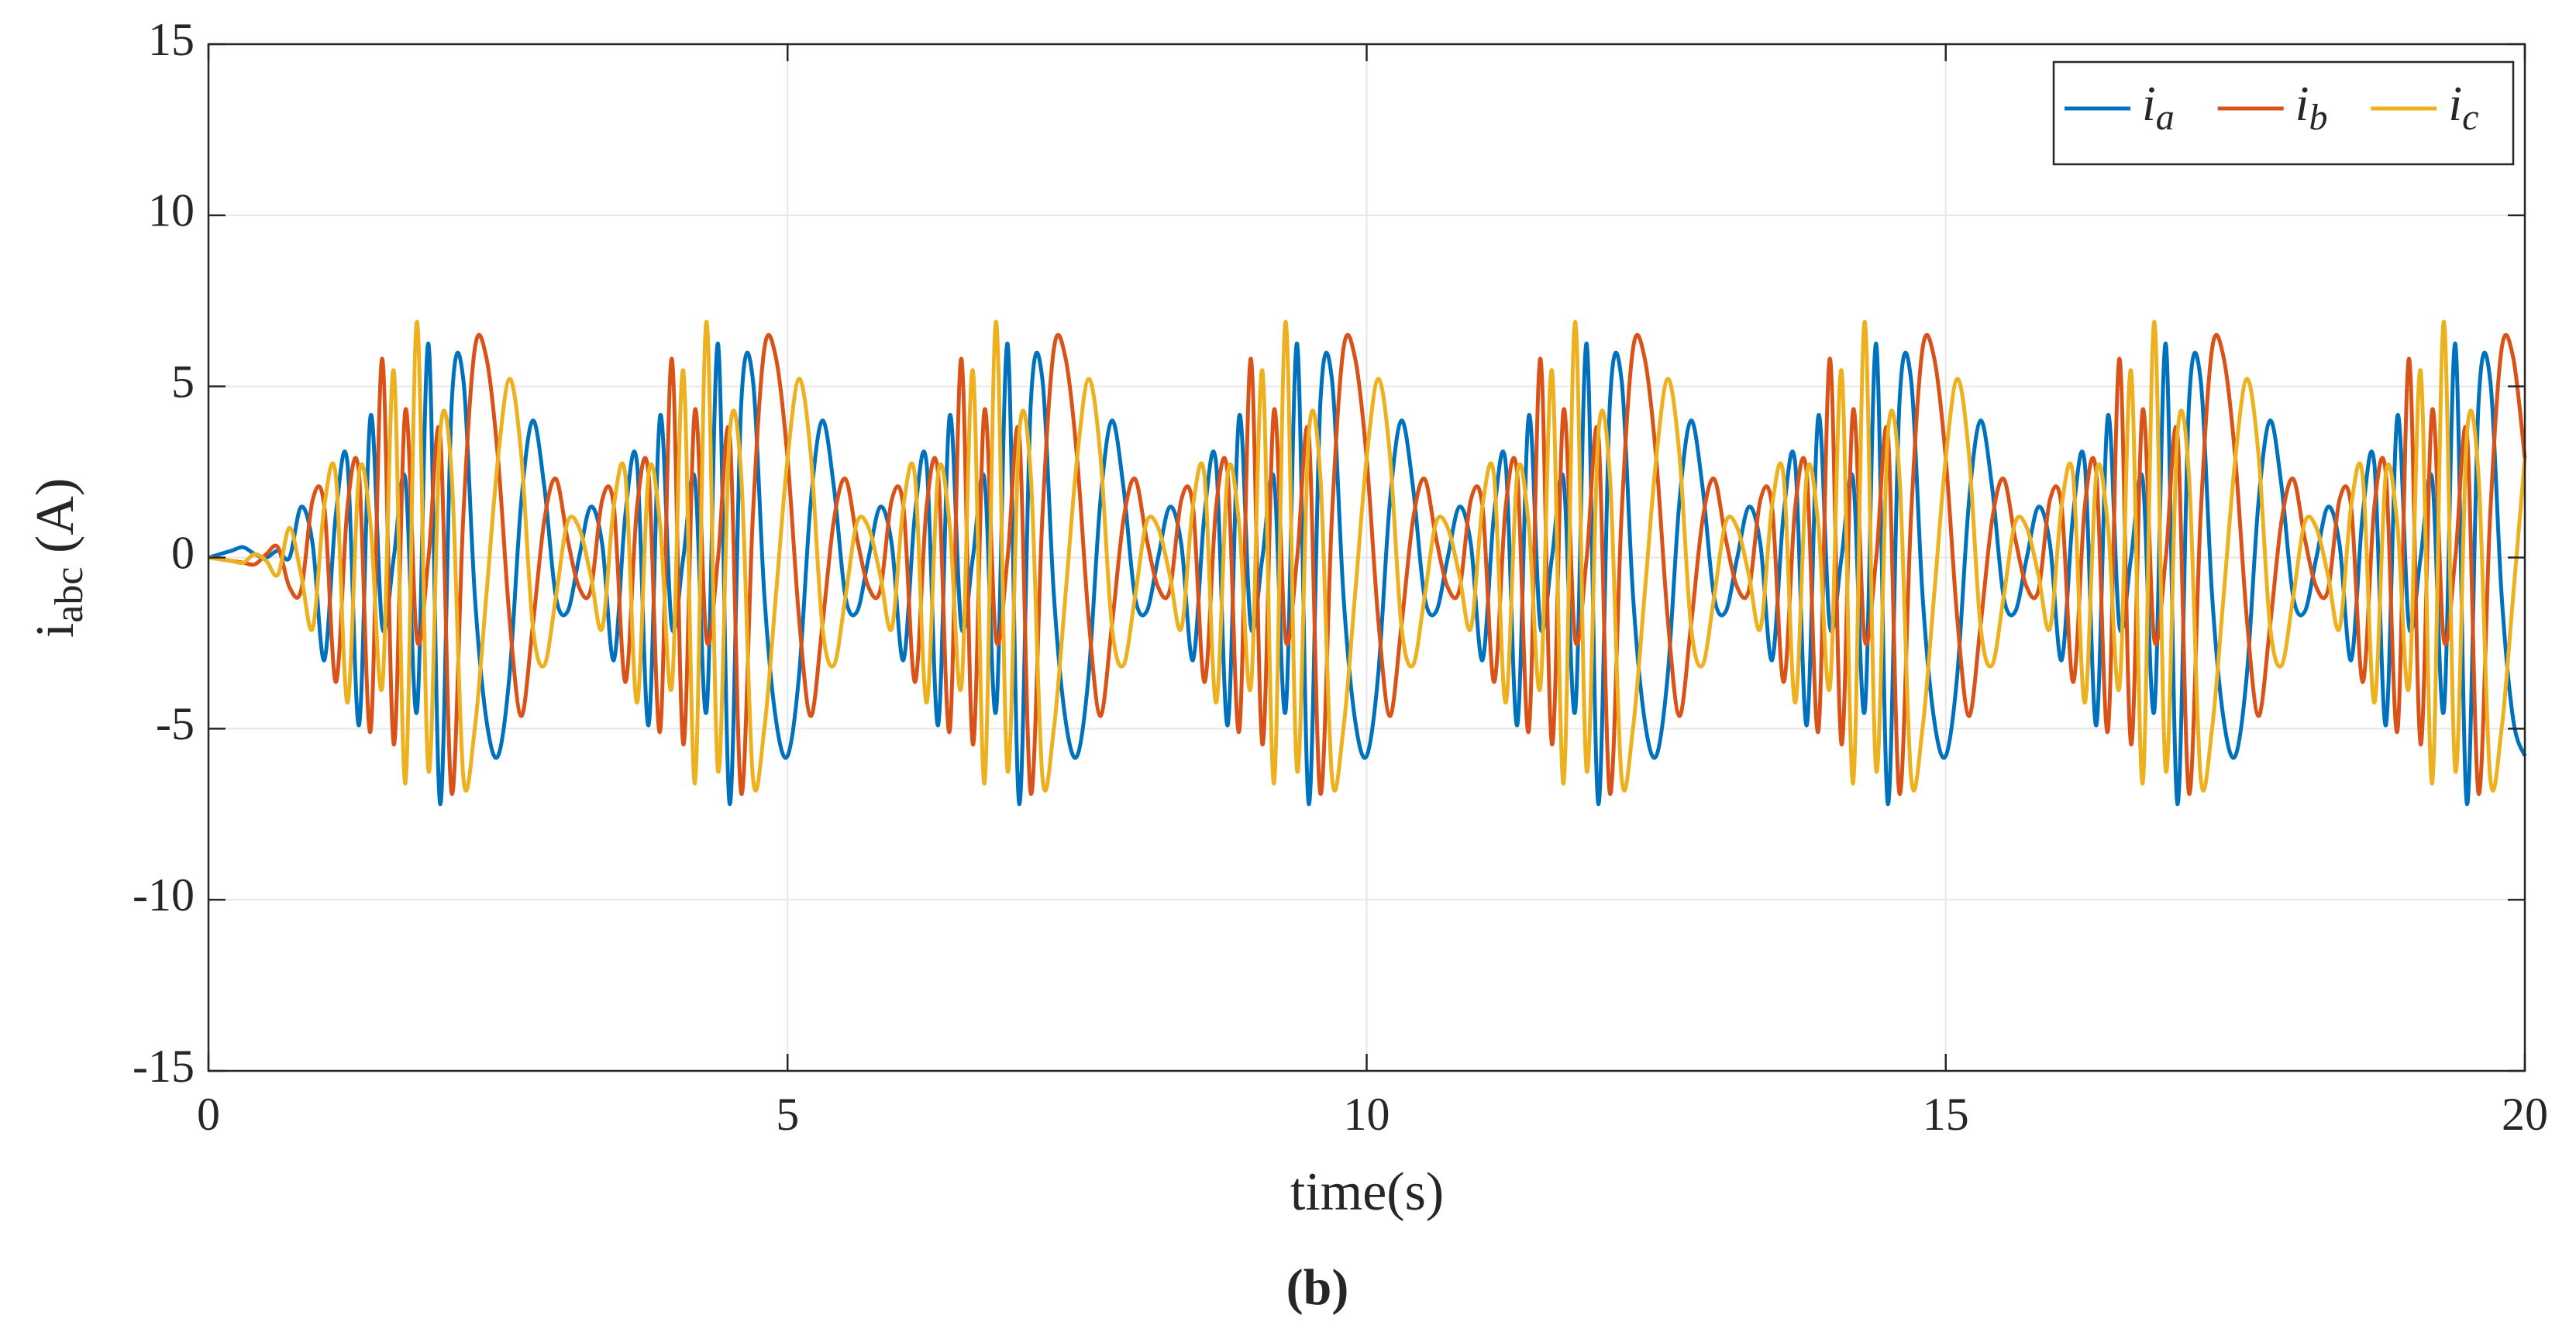  What do you see at coordinates (171, 40) in the screenshot?
I see `y-tick-label: 15` at bounding box center [171, 40].